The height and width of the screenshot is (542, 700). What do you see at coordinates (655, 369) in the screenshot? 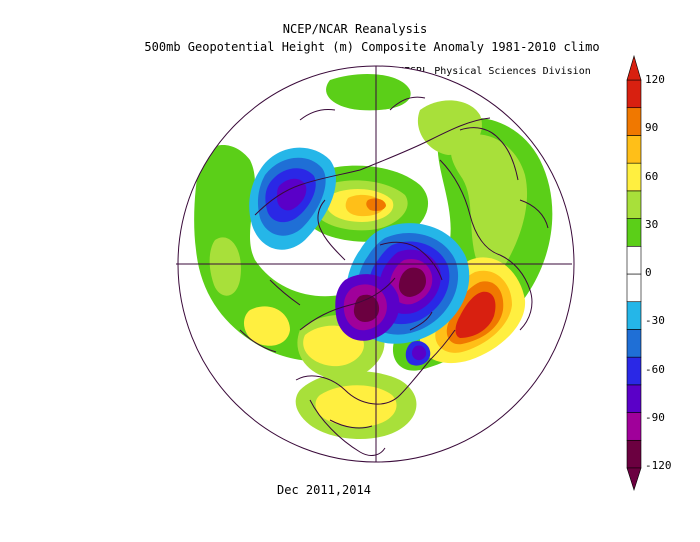
I see `colorbar-tick-label: -60` at bounding box center [655, 369].